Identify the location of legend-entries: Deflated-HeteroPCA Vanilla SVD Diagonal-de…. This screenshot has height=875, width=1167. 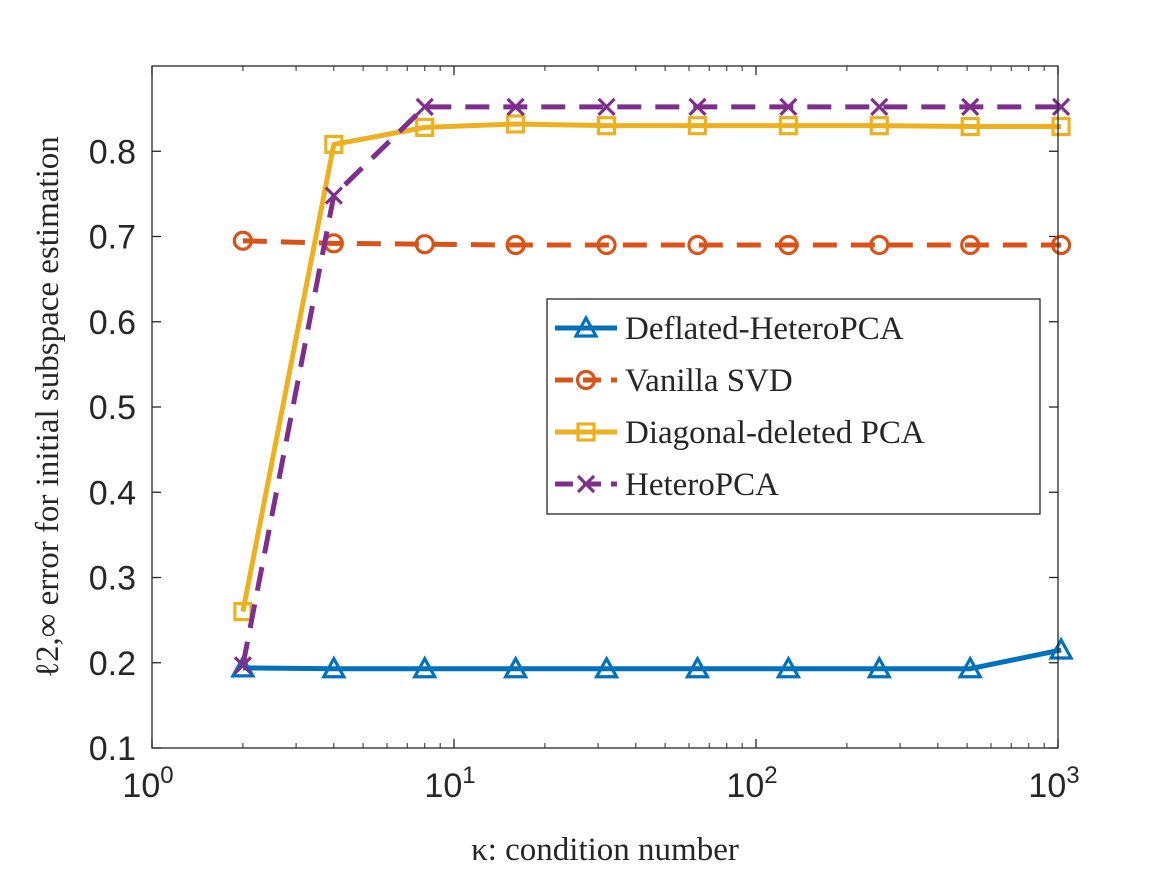
(740, 407).